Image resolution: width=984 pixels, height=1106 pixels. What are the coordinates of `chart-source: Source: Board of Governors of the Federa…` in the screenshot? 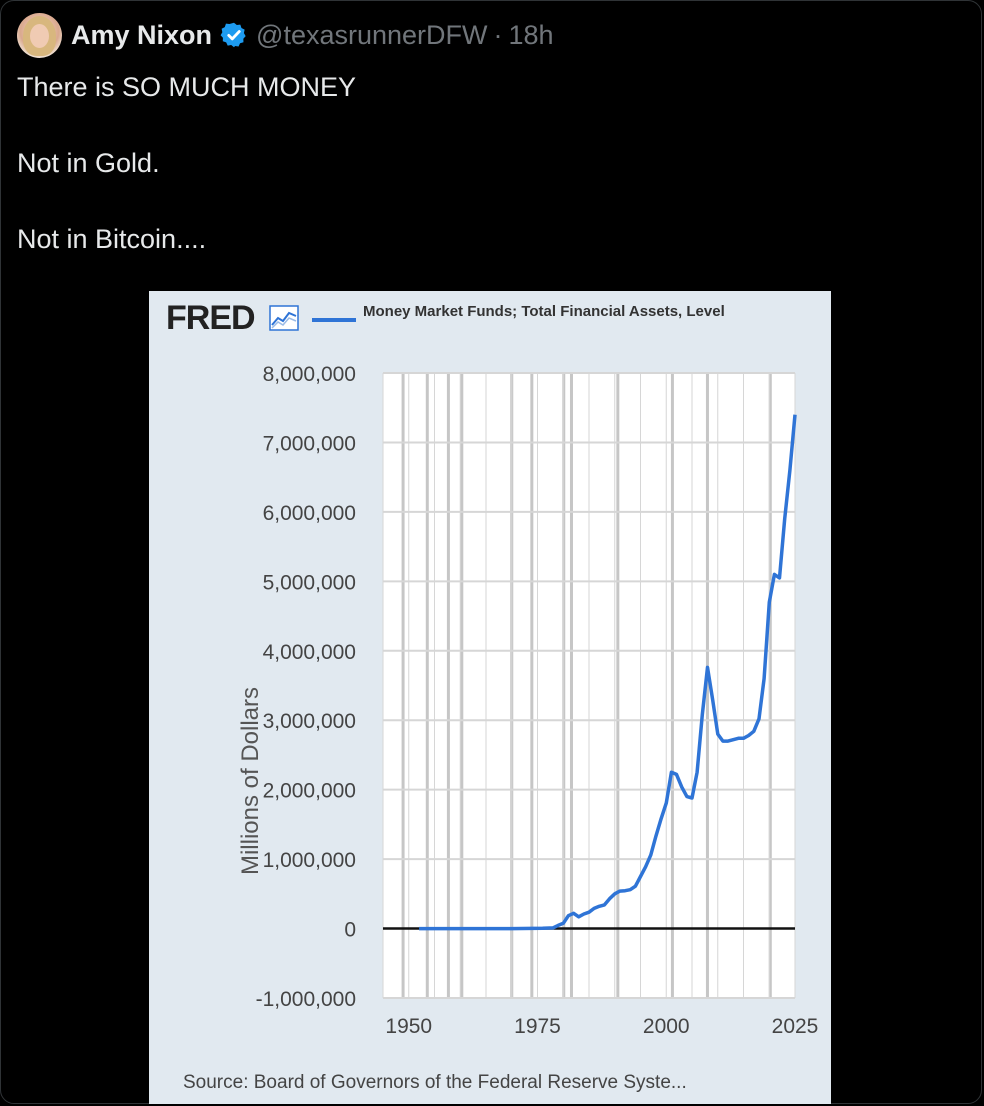 It's located at (435, 1082).